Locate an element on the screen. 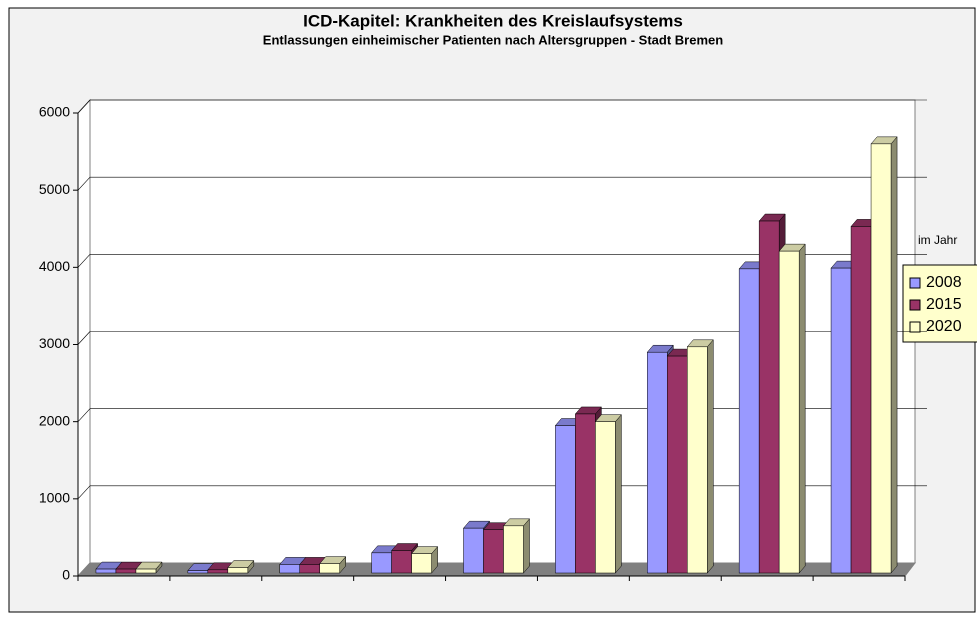 The width and height of the screenshot is (977, 619). y-tick-label: 3000 is located at coordinates (54, 343).